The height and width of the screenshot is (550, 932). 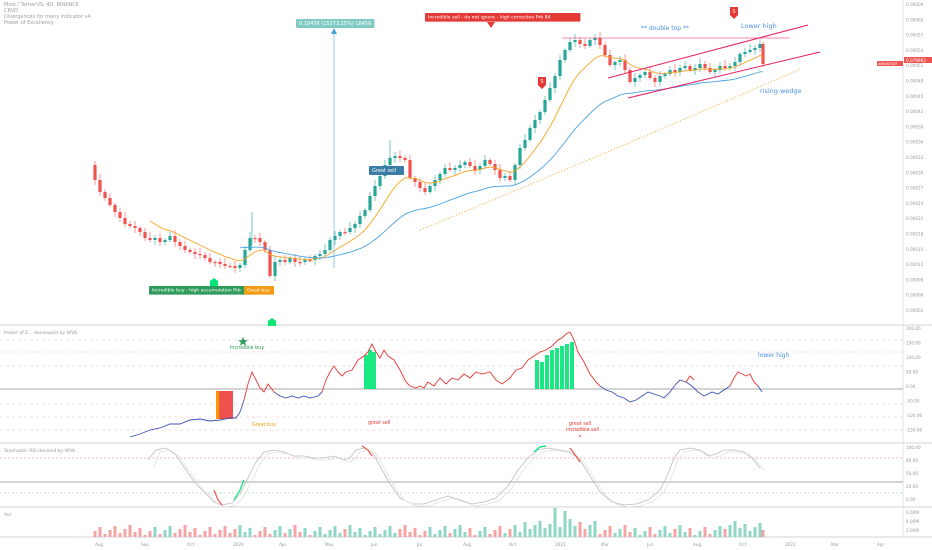 What do you see at coordinates (915, 310) in the screenshot?
I see `price-tick: 0.00003` at bounding box center [915, 310].